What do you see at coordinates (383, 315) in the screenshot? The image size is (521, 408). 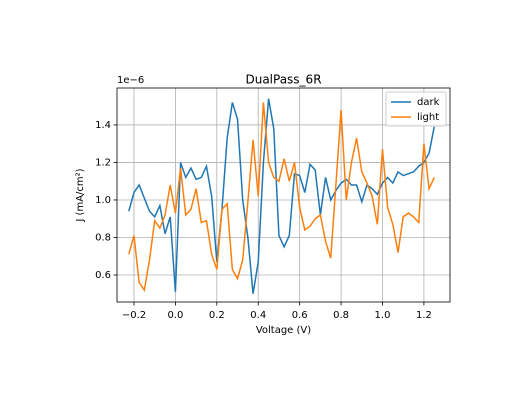 I see `x-tick-label: 1.0` at bounding box center [383, 315].